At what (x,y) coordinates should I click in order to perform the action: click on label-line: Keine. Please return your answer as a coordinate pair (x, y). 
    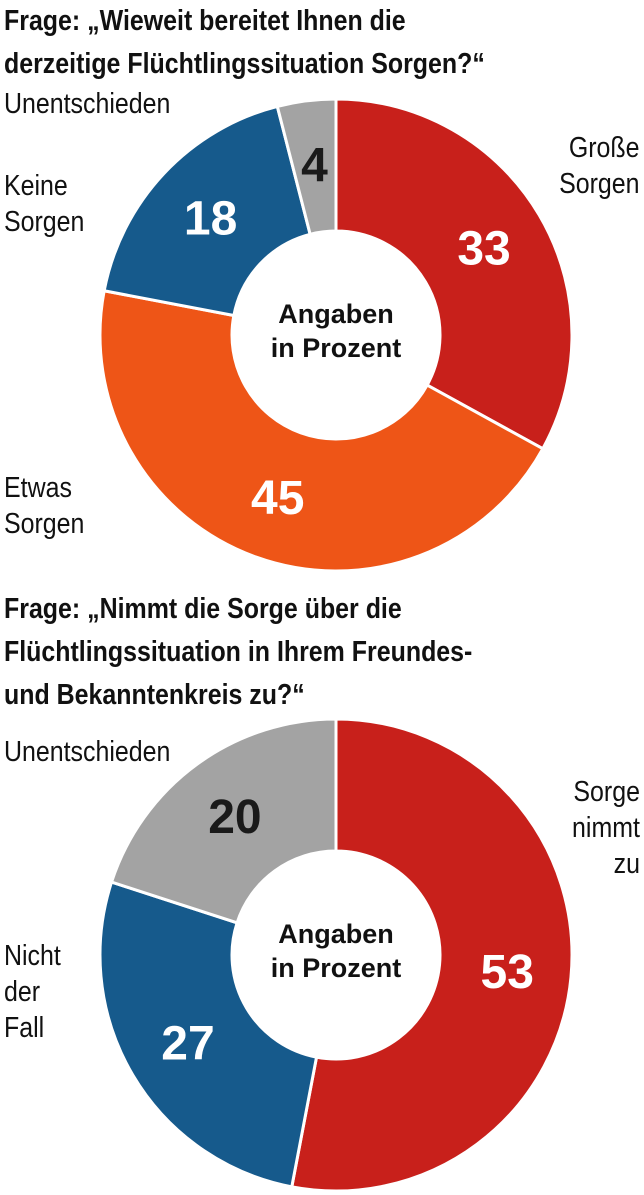
    Looking at the image, I should click on (36, 186).